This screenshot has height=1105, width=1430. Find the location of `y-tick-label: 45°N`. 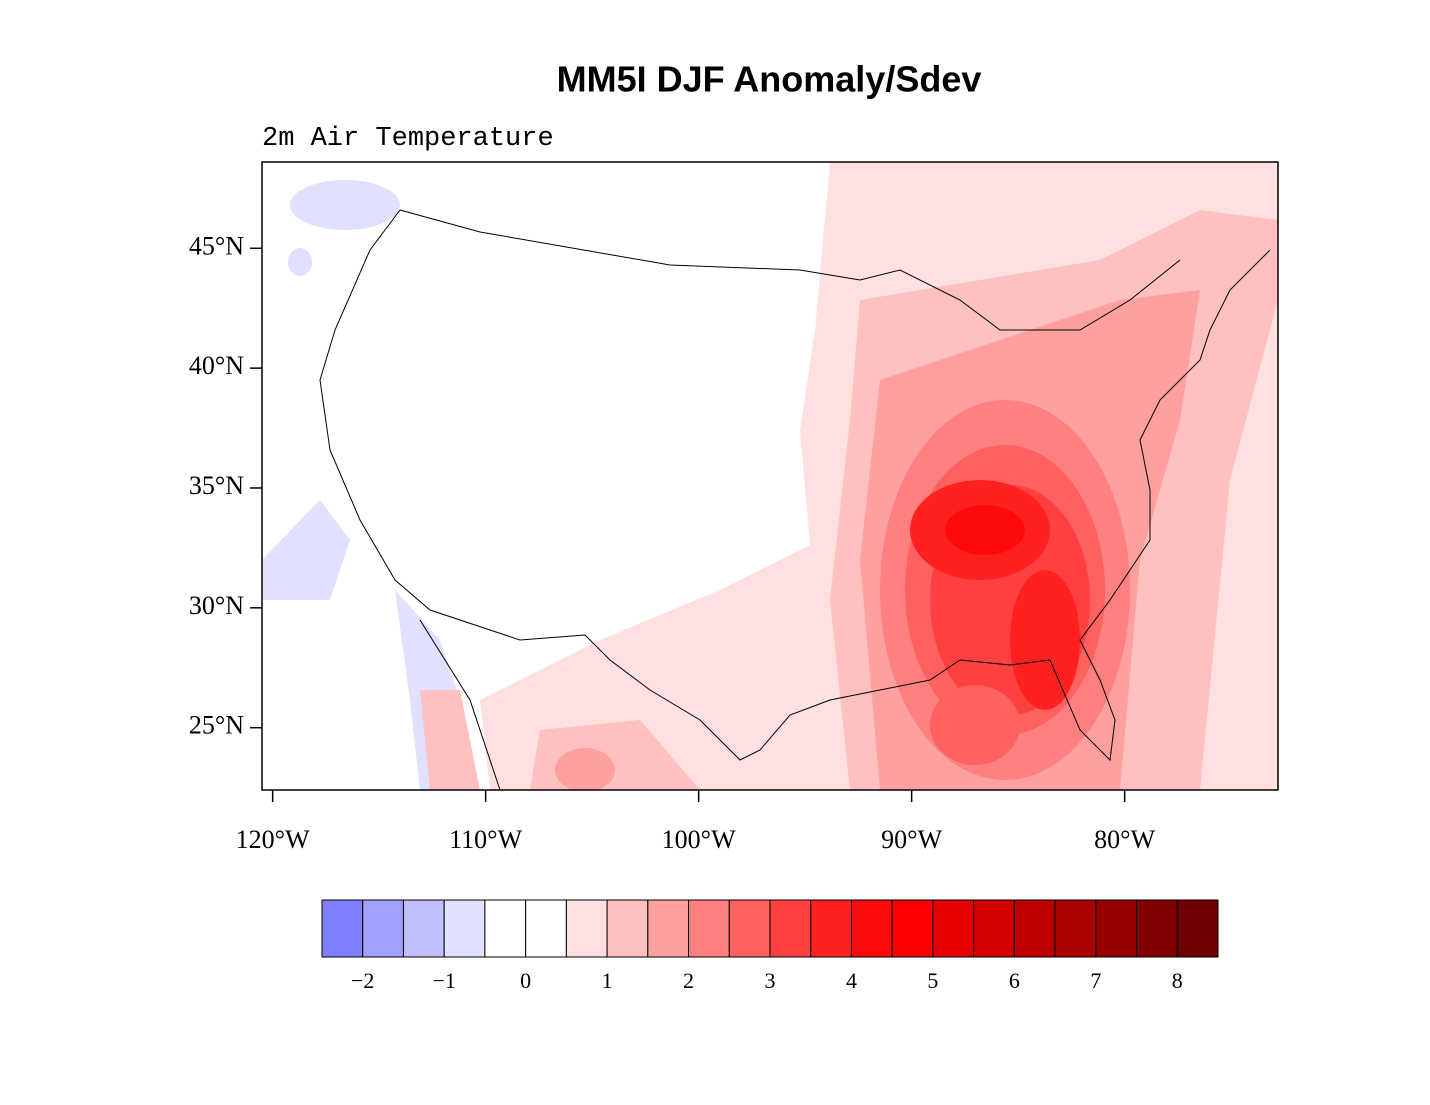

y-tick-label: 45°N is located at coordinates (216, 245).